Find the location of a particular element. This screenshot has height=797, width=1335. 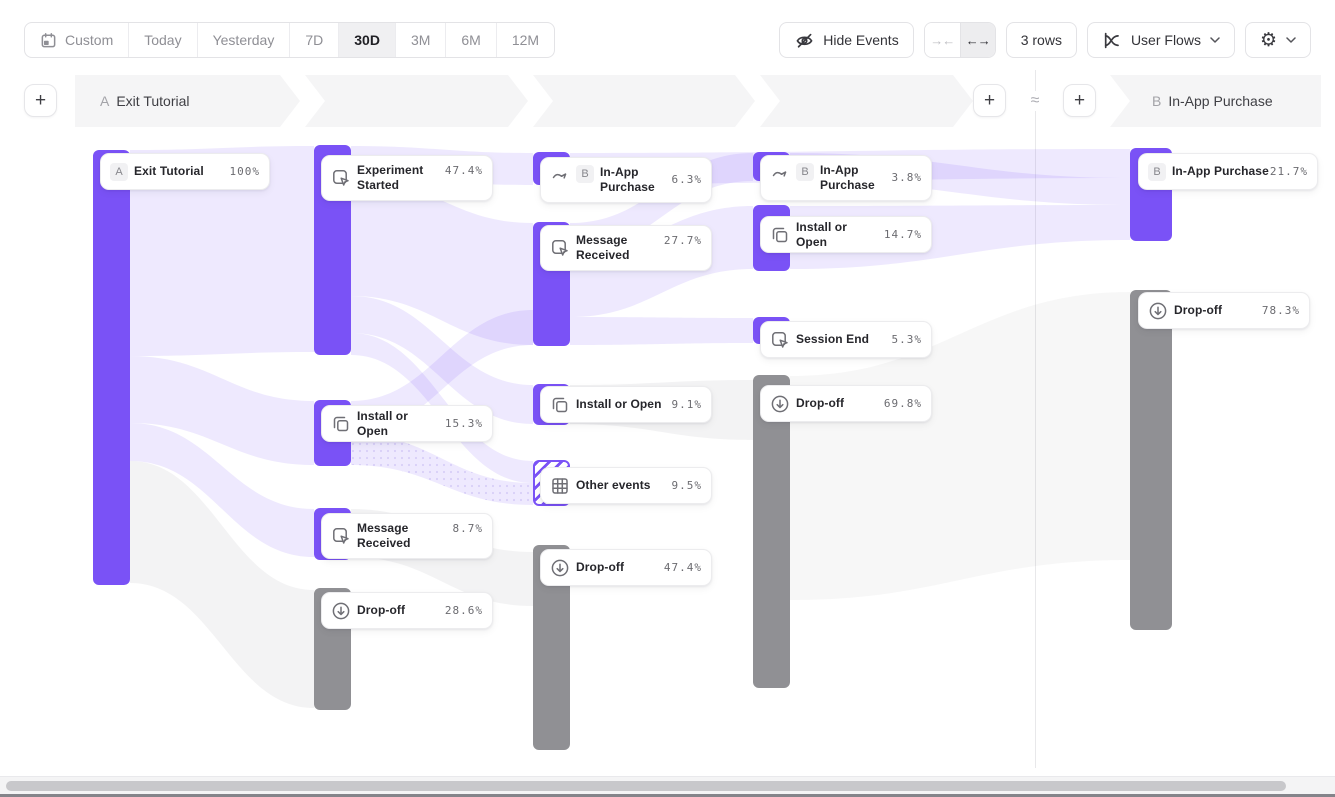

flow-node-drop-off: Drop-off 28.6% is located at coordinates (407, 610).